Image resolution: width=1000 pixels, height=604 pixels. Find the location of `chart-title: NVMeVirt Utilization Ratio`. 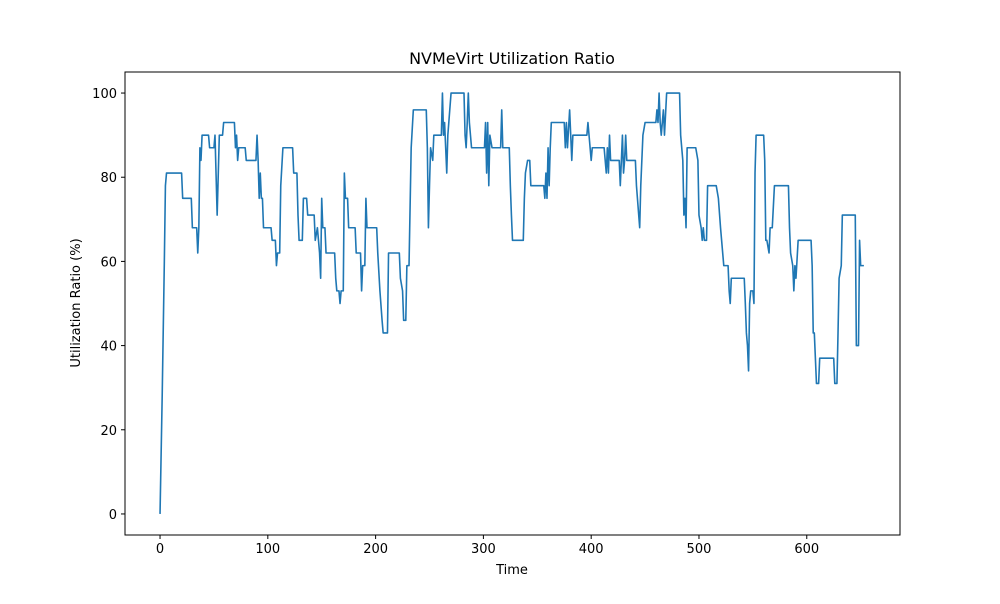

chart-title: NVMeVirt Utilization Ratio is located at coordinates (512, 58).